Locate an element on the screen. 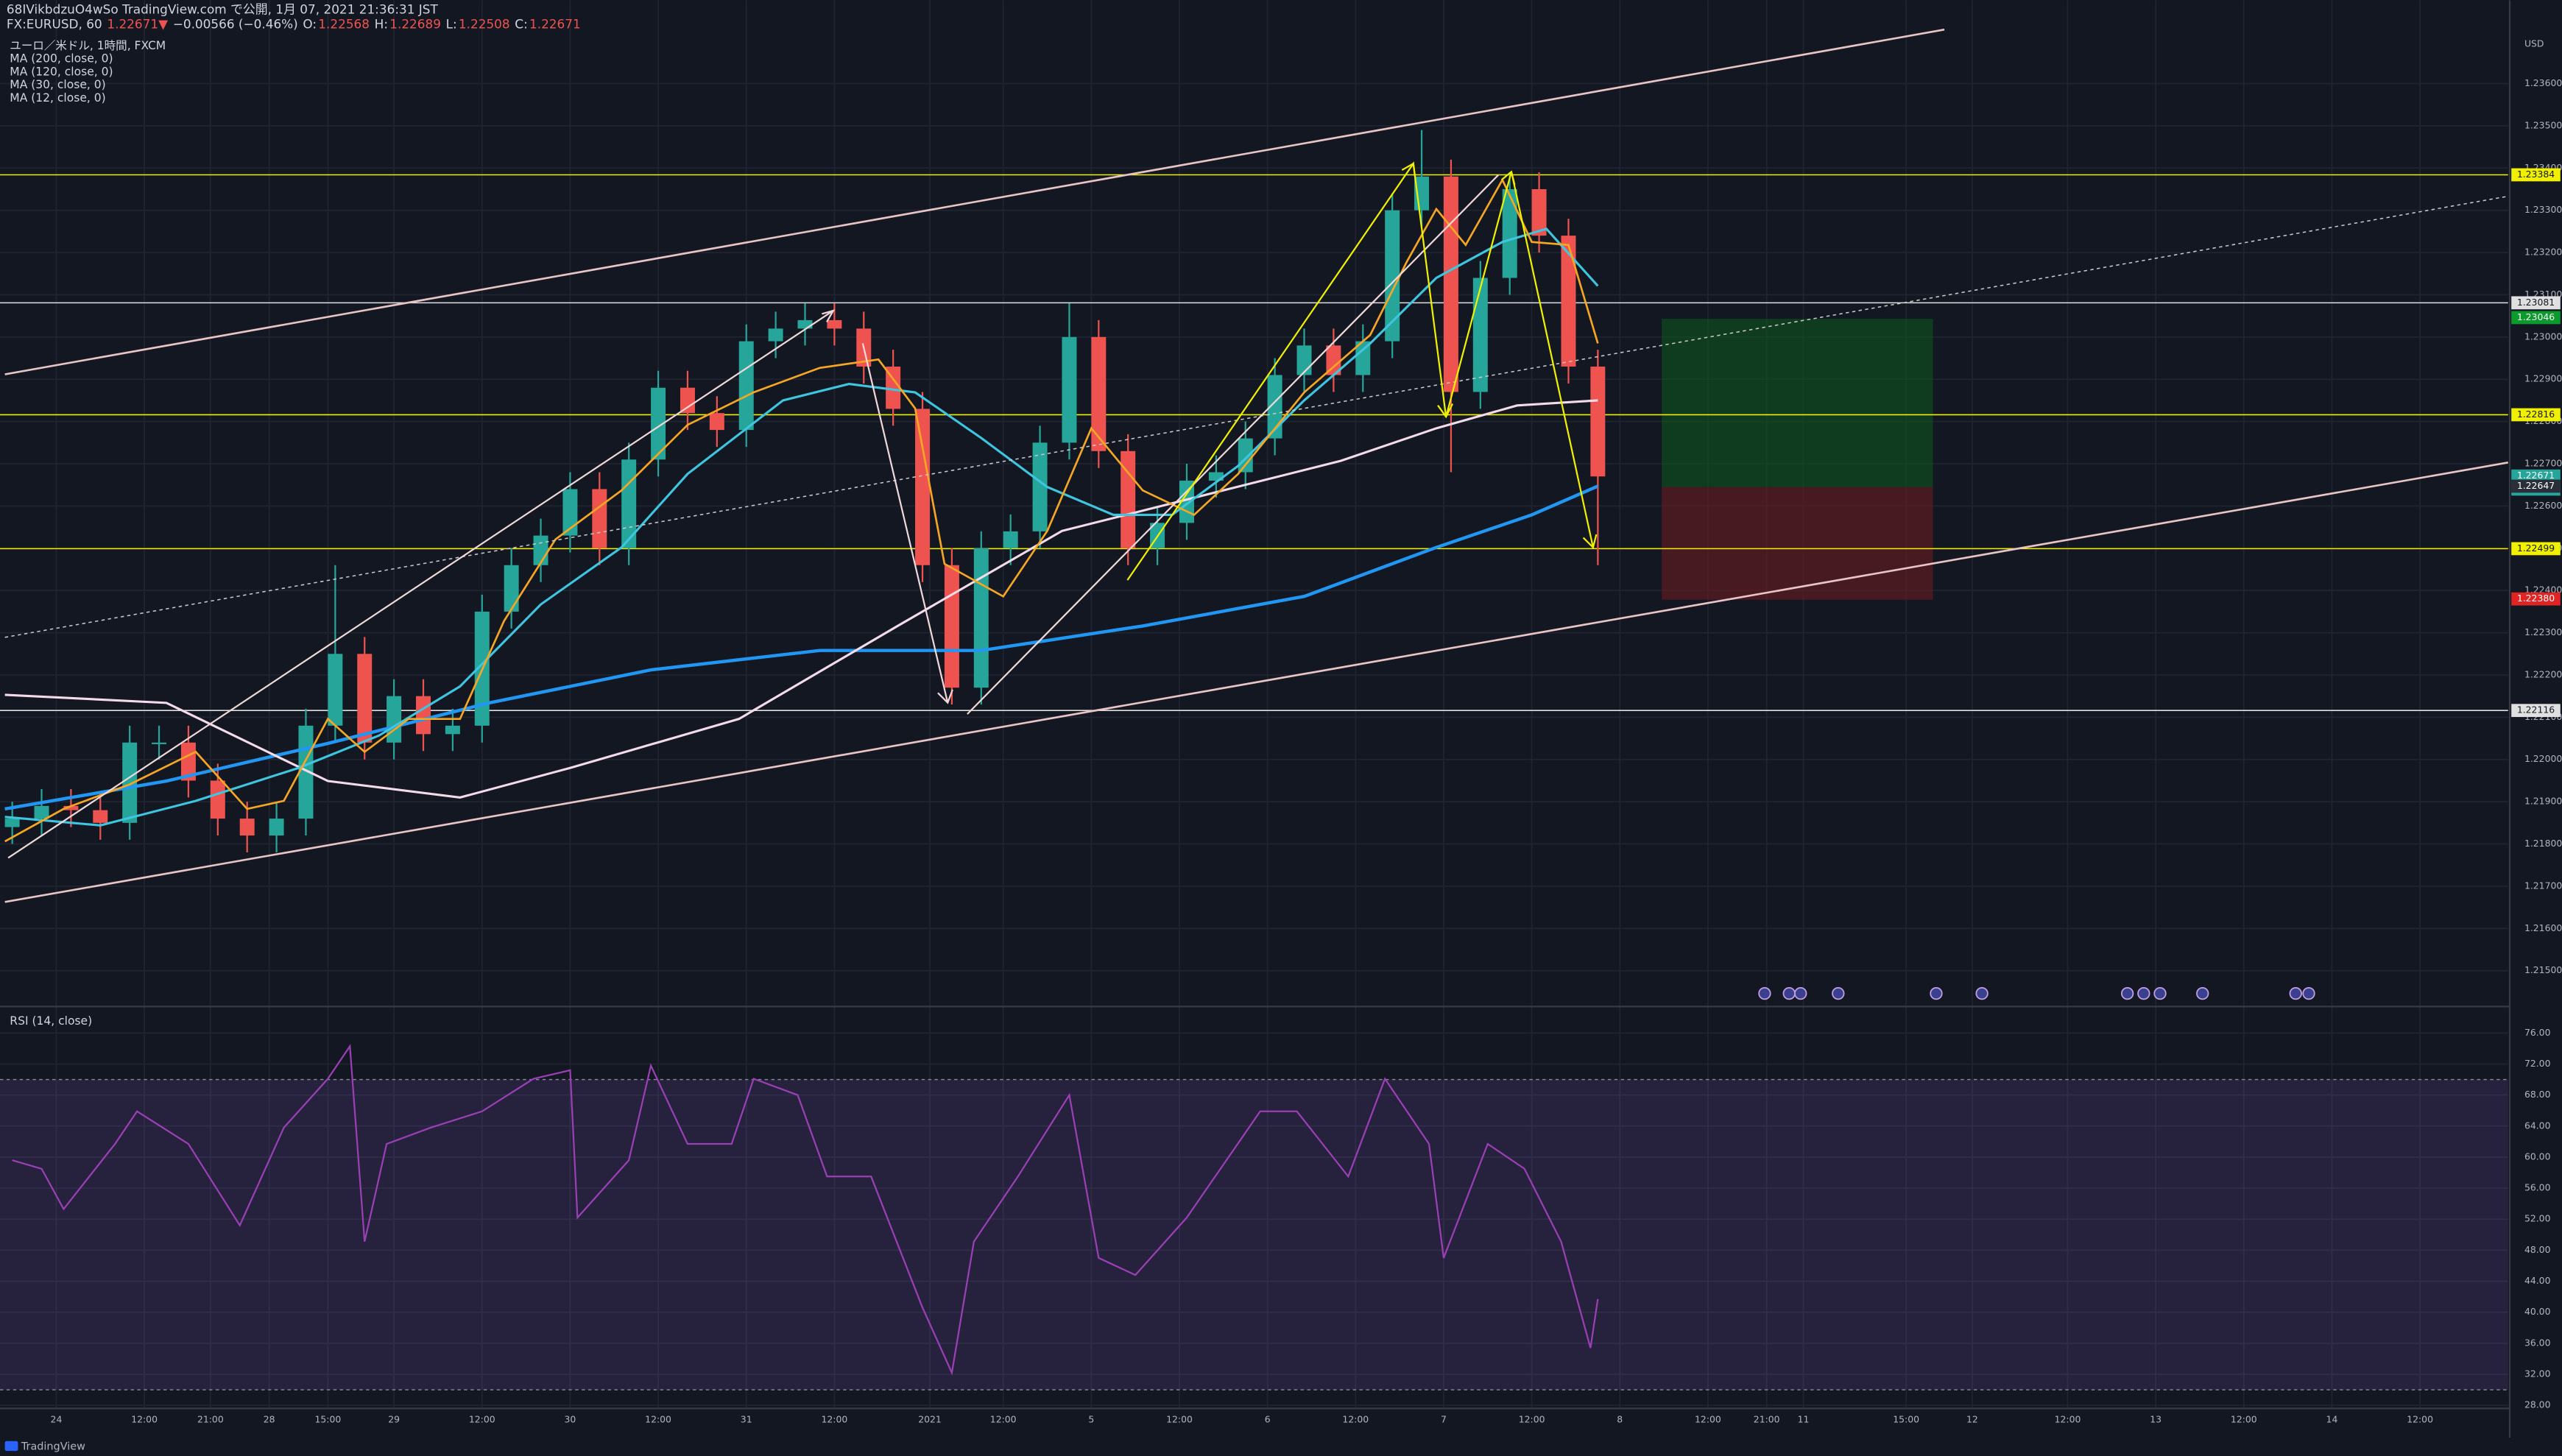 This screenshot has width=2562, height=1456. x-tick-label: 12 is located at coordinates (1972, 1418).